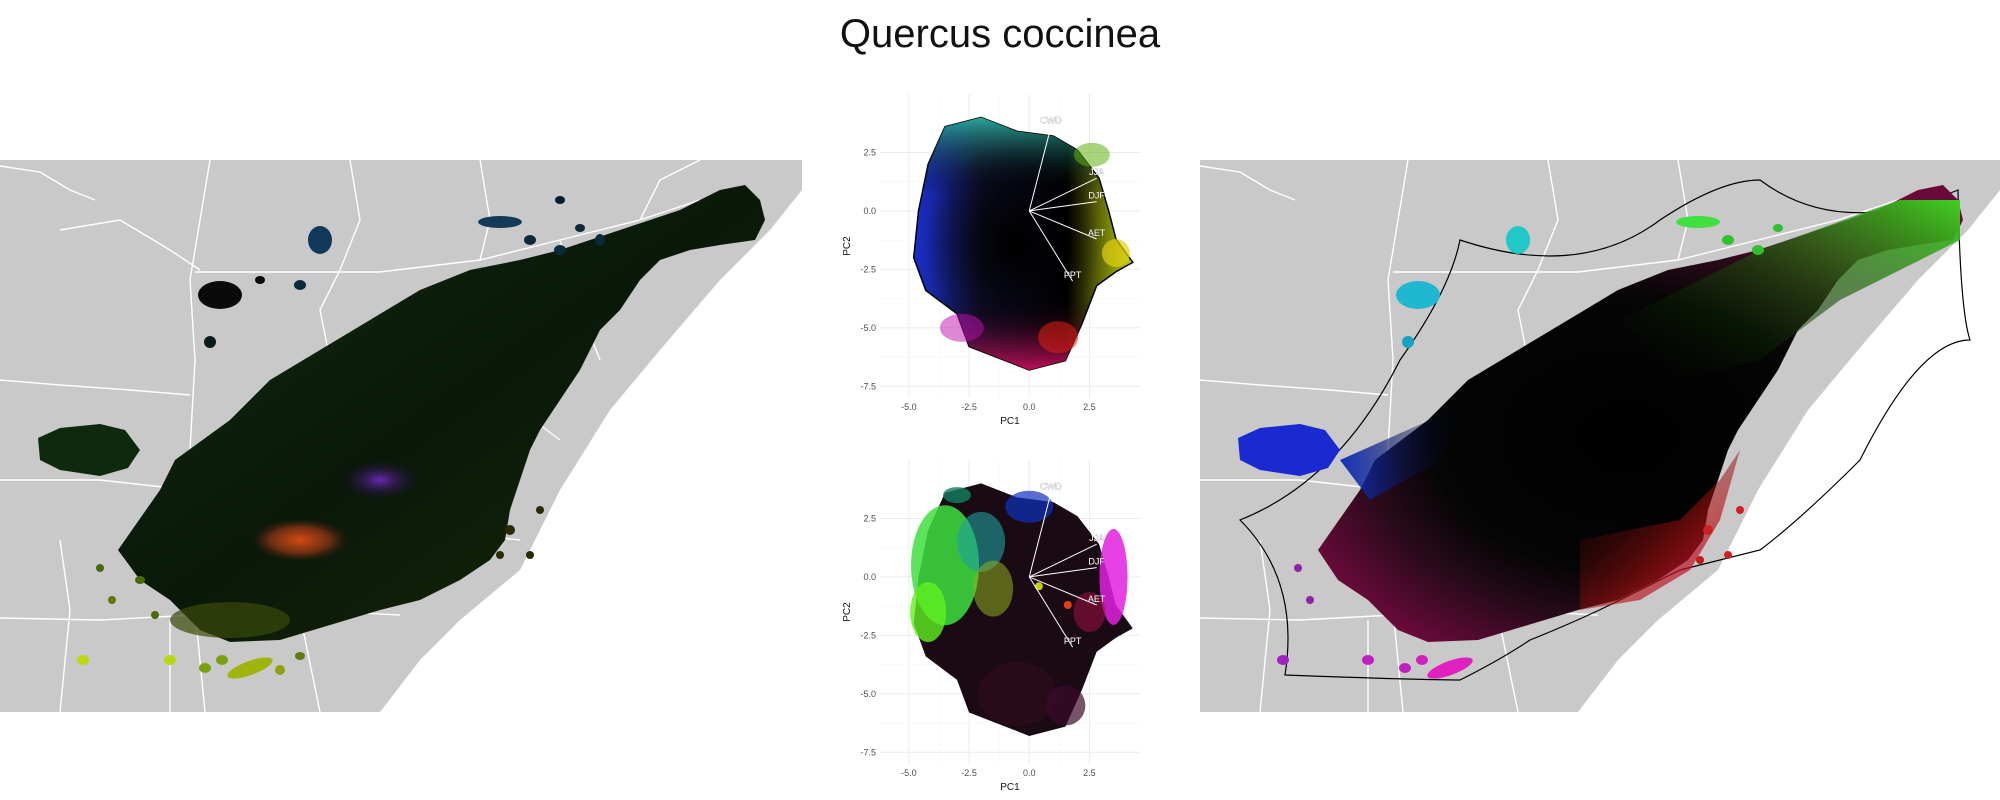 Image resolution: width=2000 pixels, height=800 pixels. I want to click on pca-green-region, so click(1091, 154).